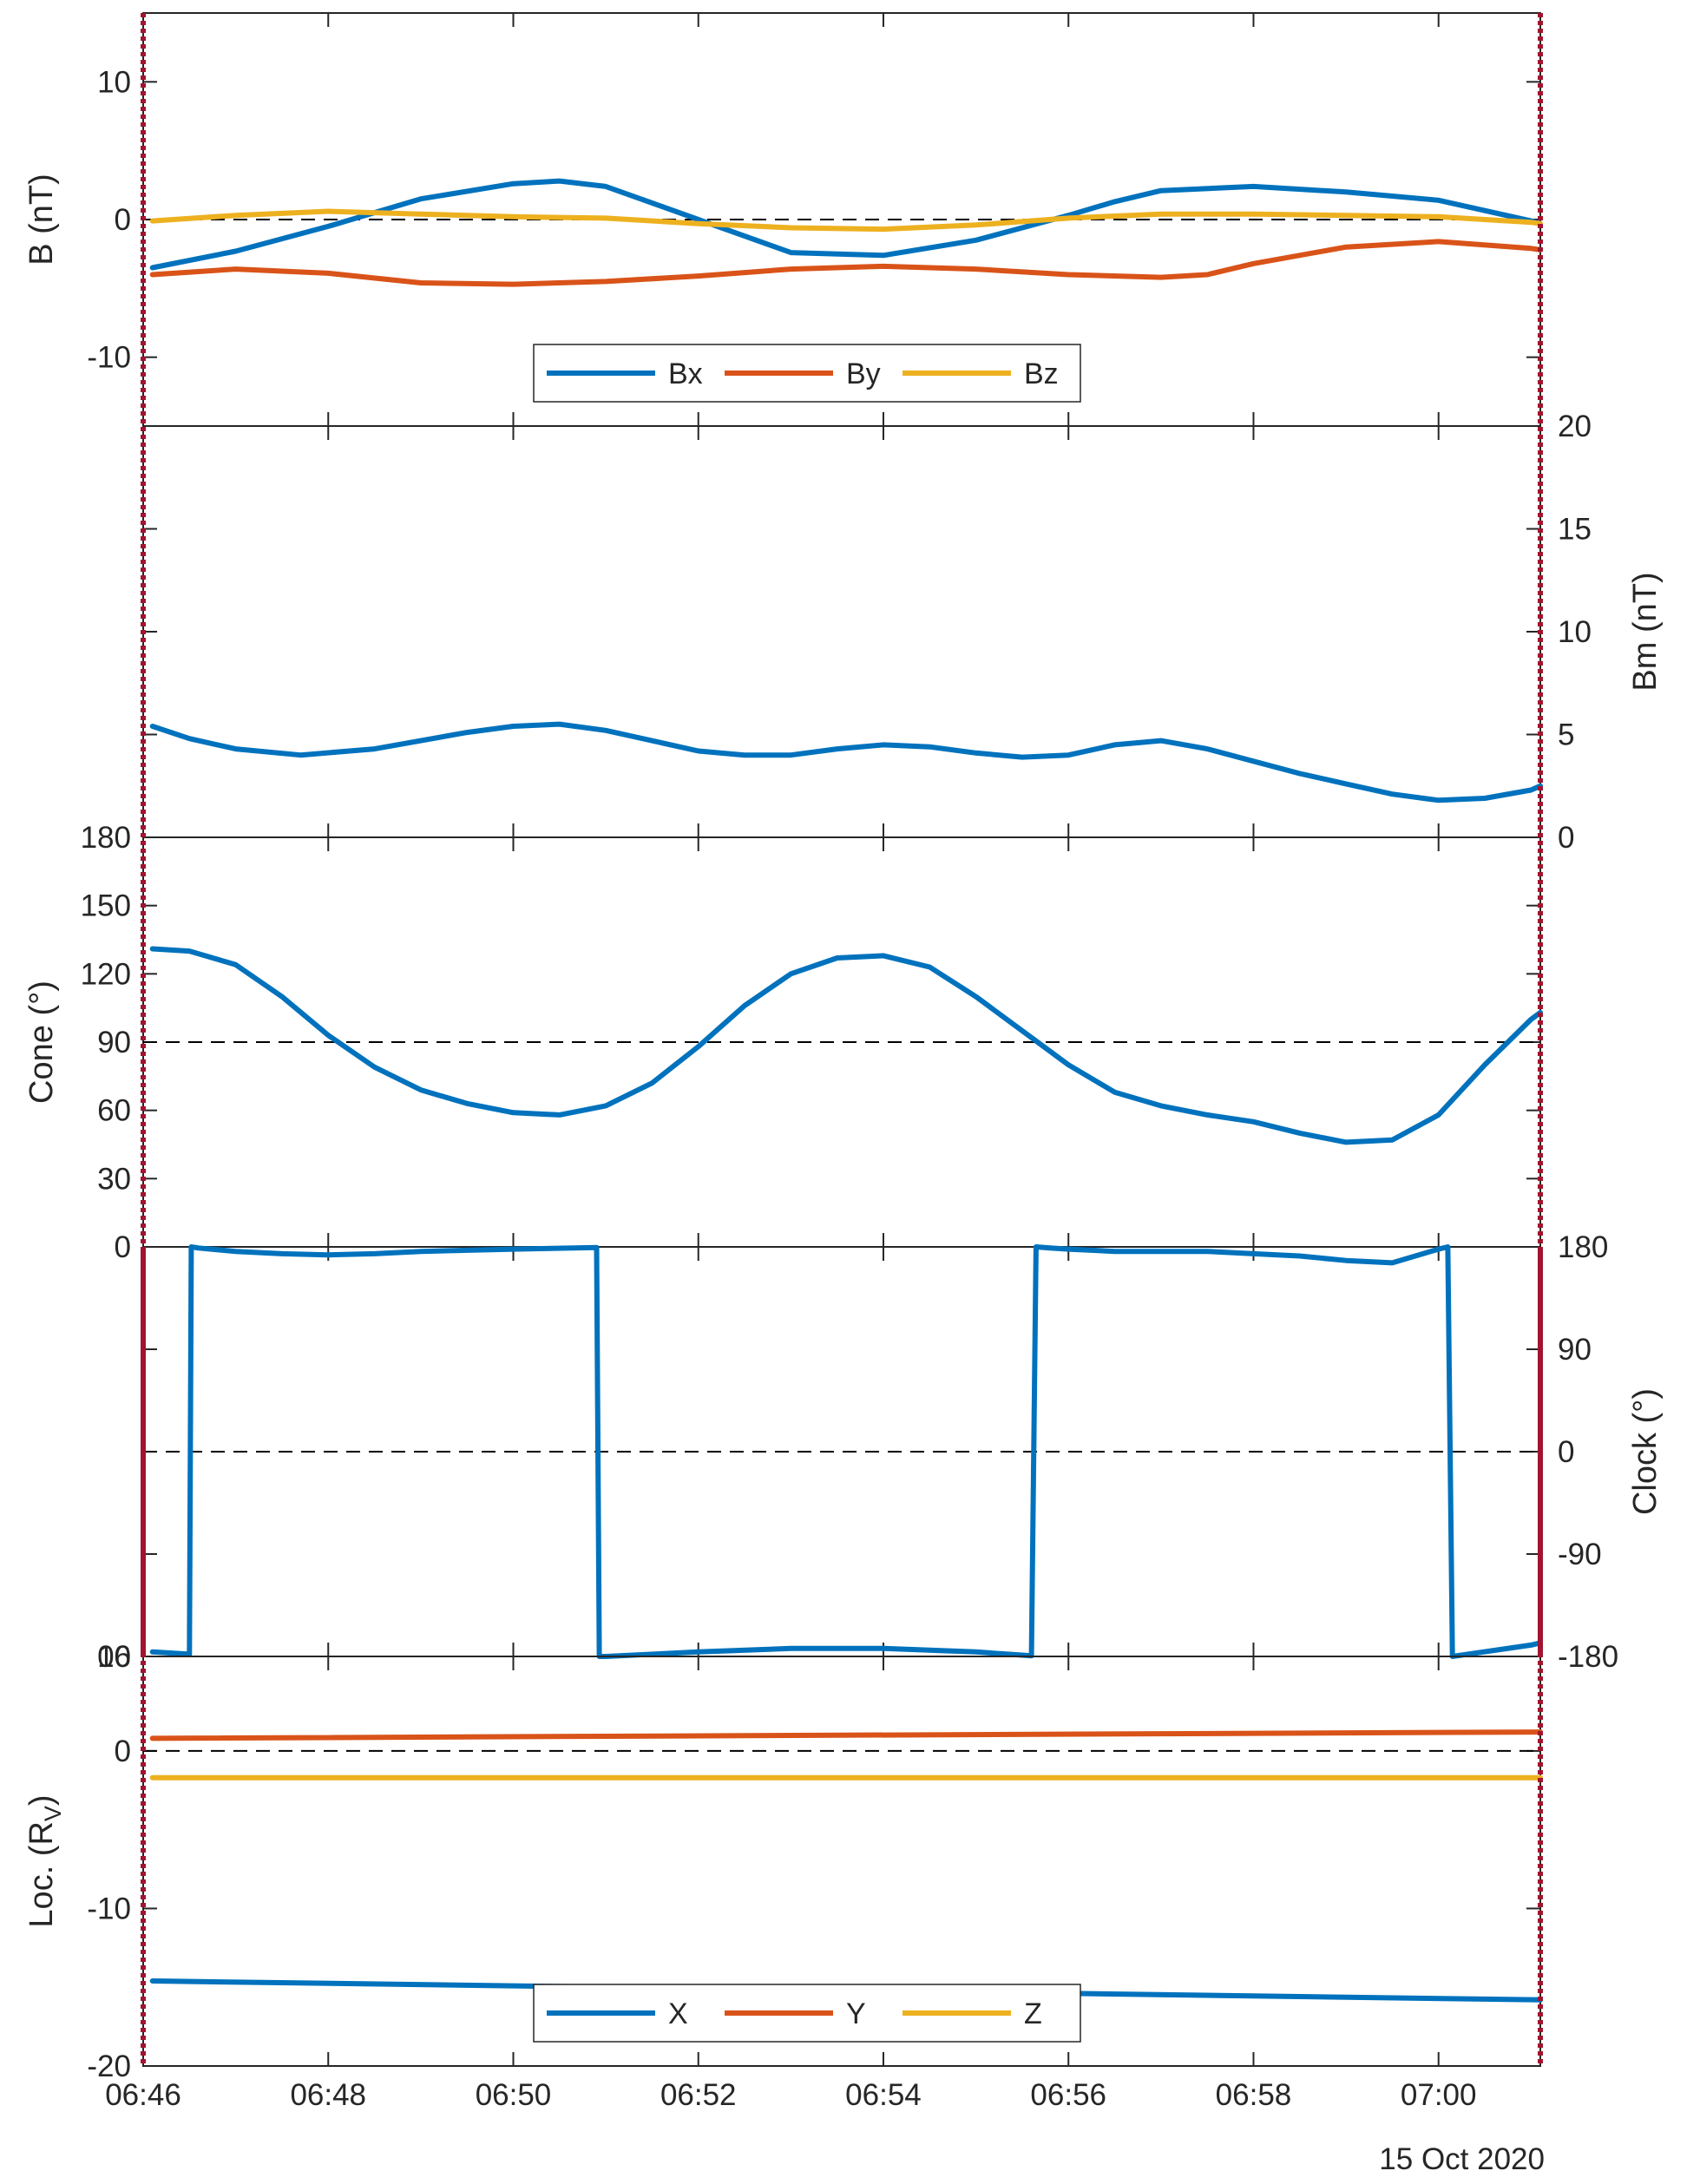  What do you see at coordinates (846, 220) in the screenshot?
I see `b-series-bz` at bounding box center [846, 220].